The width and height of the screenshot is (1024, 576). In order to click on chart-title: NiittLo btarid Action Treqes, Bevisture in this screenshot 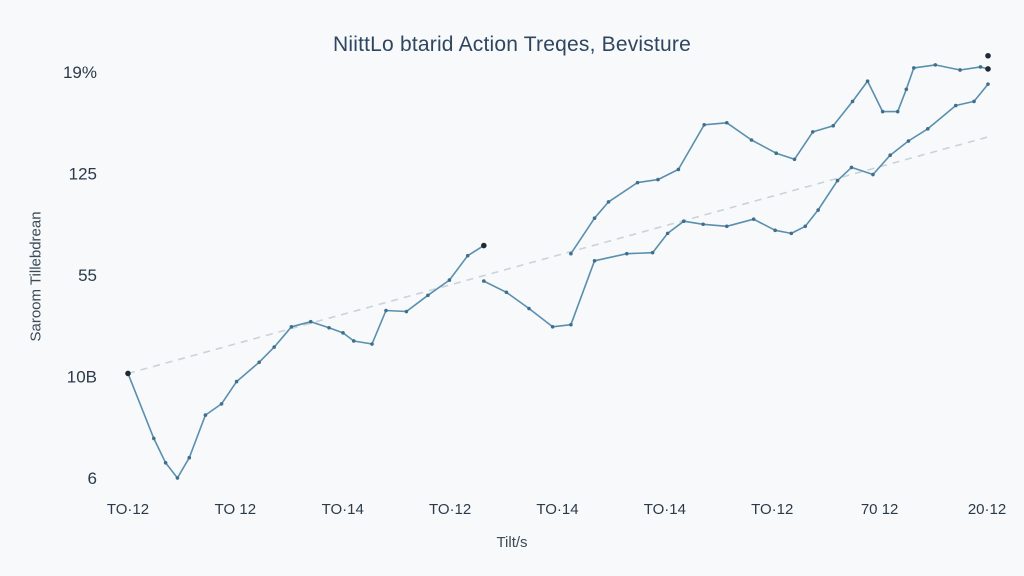, I will do `click(512, 44)`.